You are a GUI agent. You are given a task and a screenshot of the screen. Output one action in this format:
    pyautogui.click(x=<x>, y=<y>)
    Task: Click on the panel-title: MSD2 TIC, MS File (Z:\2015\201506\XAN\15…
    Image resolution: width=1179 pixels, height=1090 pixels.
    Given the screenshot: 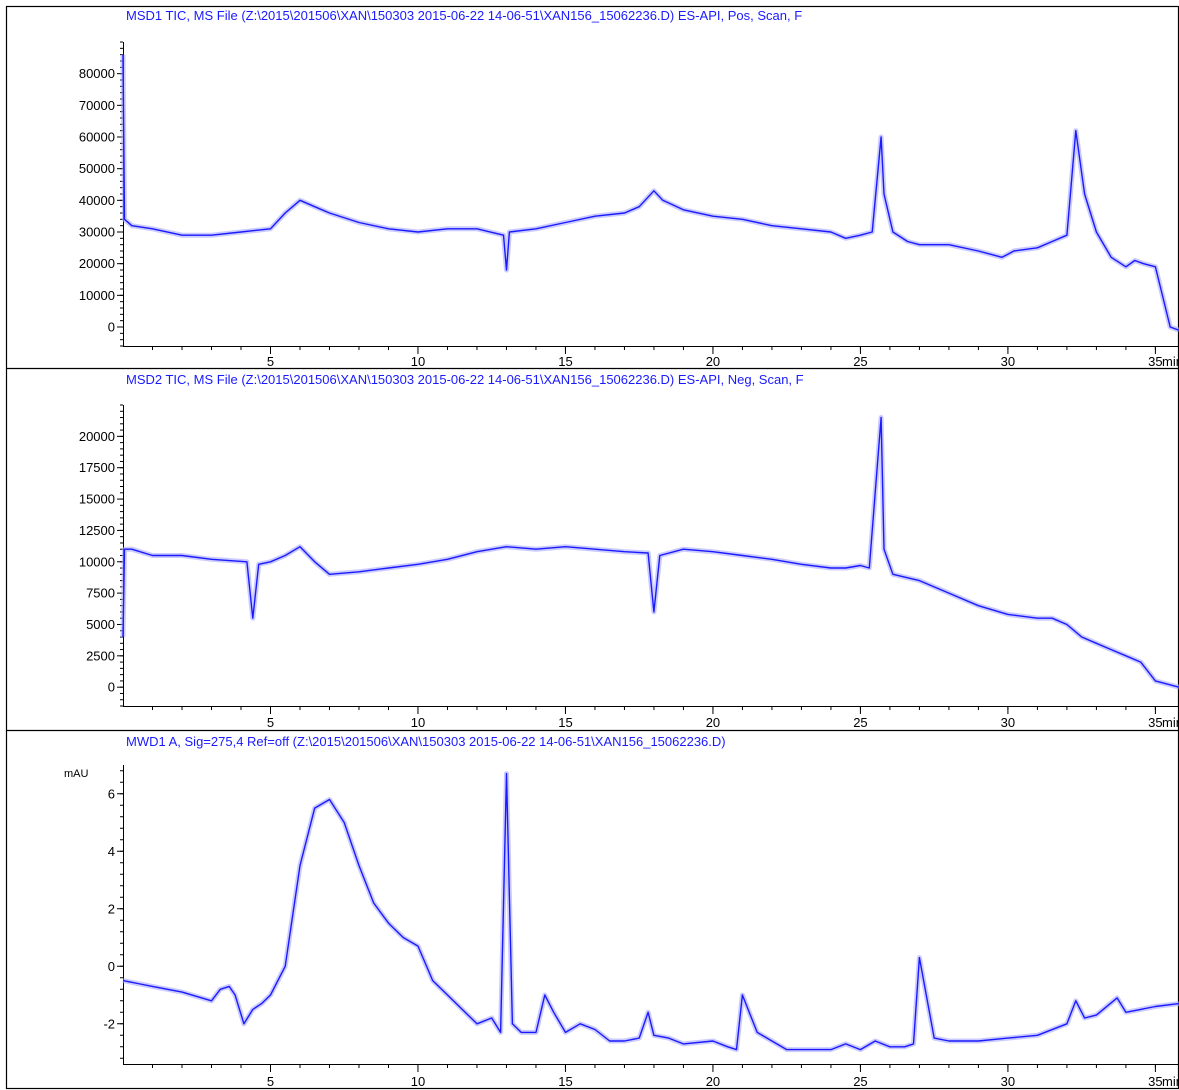 What is the action you would take?
    pyautogui.click(x=465, y=379)
    